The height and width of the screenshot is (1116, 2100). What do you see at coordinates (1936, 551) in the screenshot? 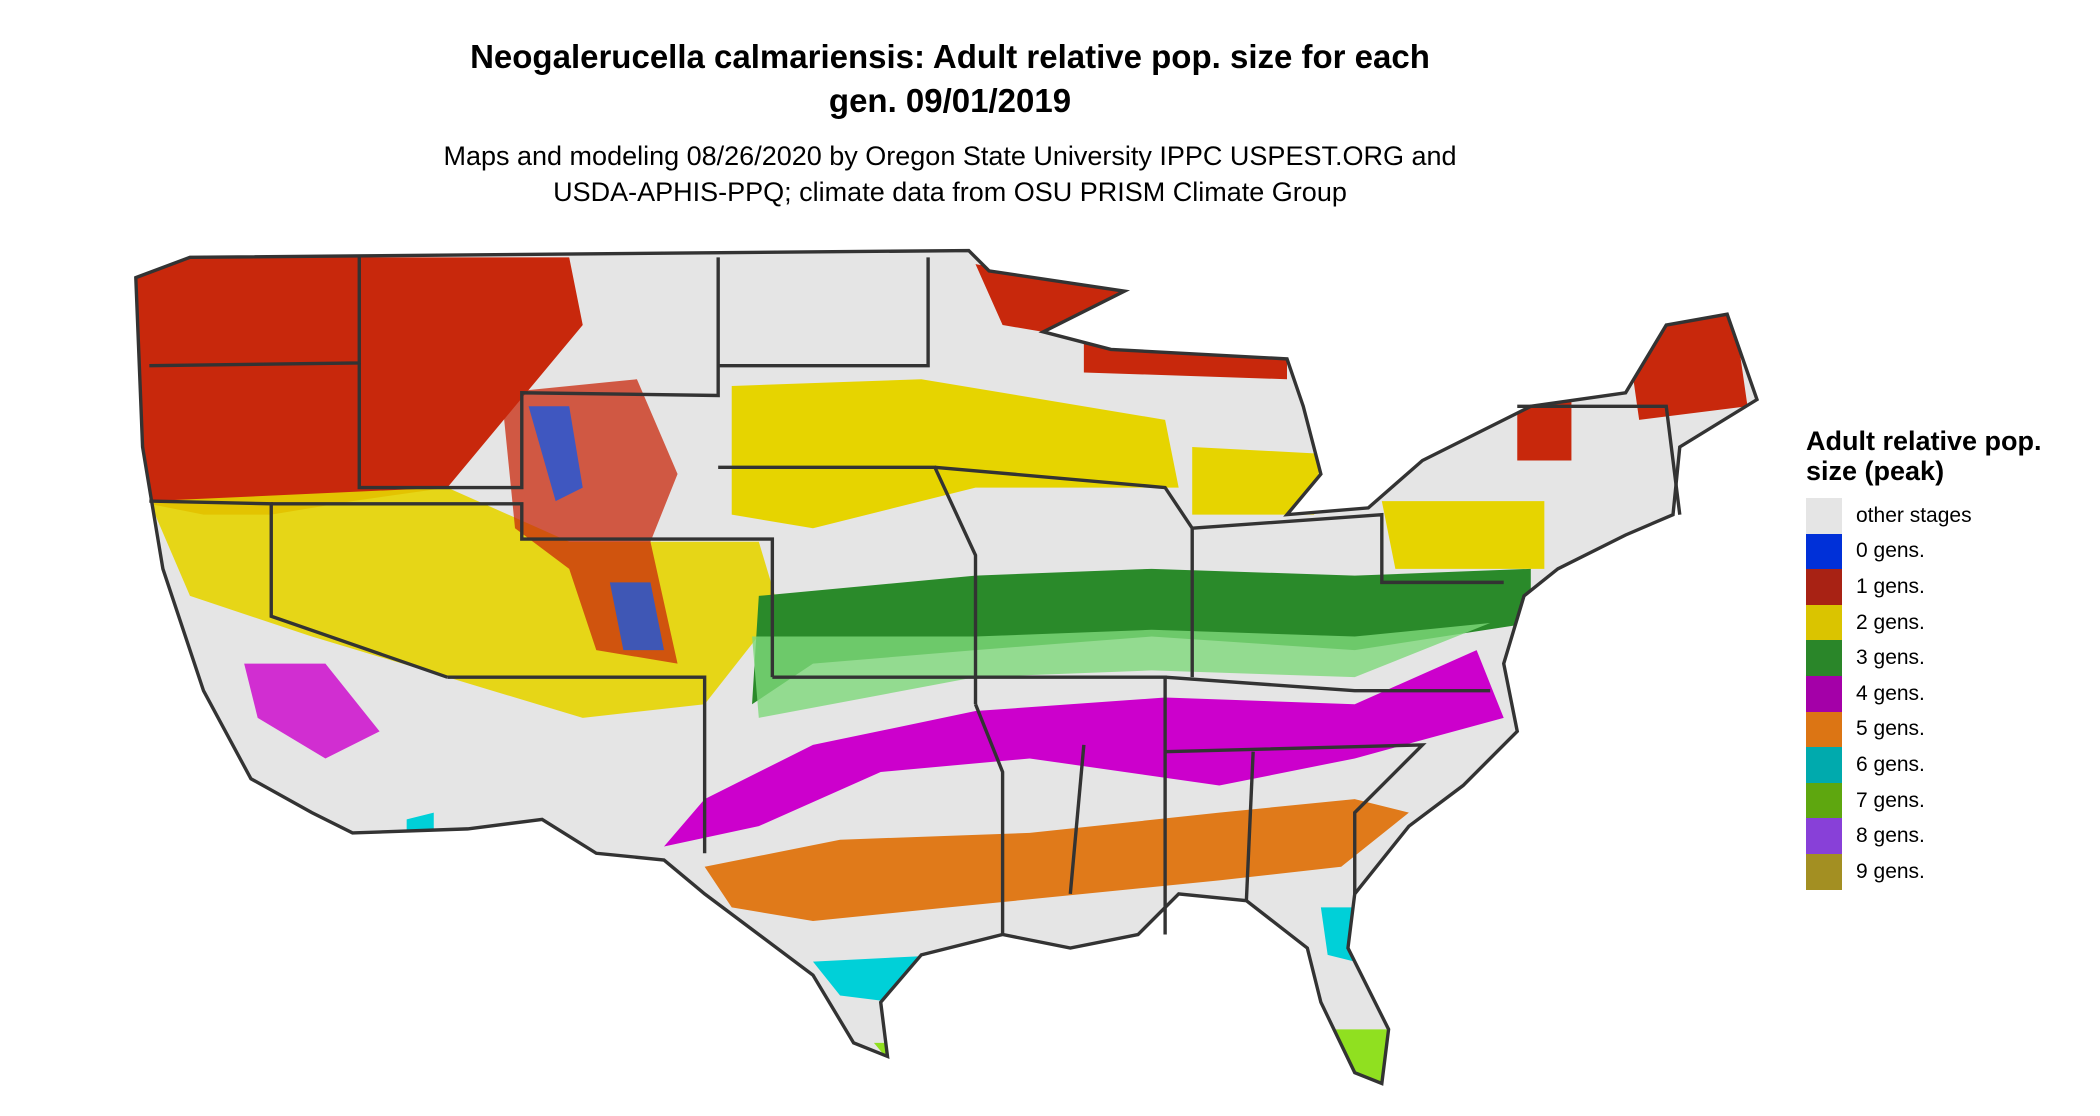
I see `legend-item: 0 gens.` at bounding box center [1936, 551].